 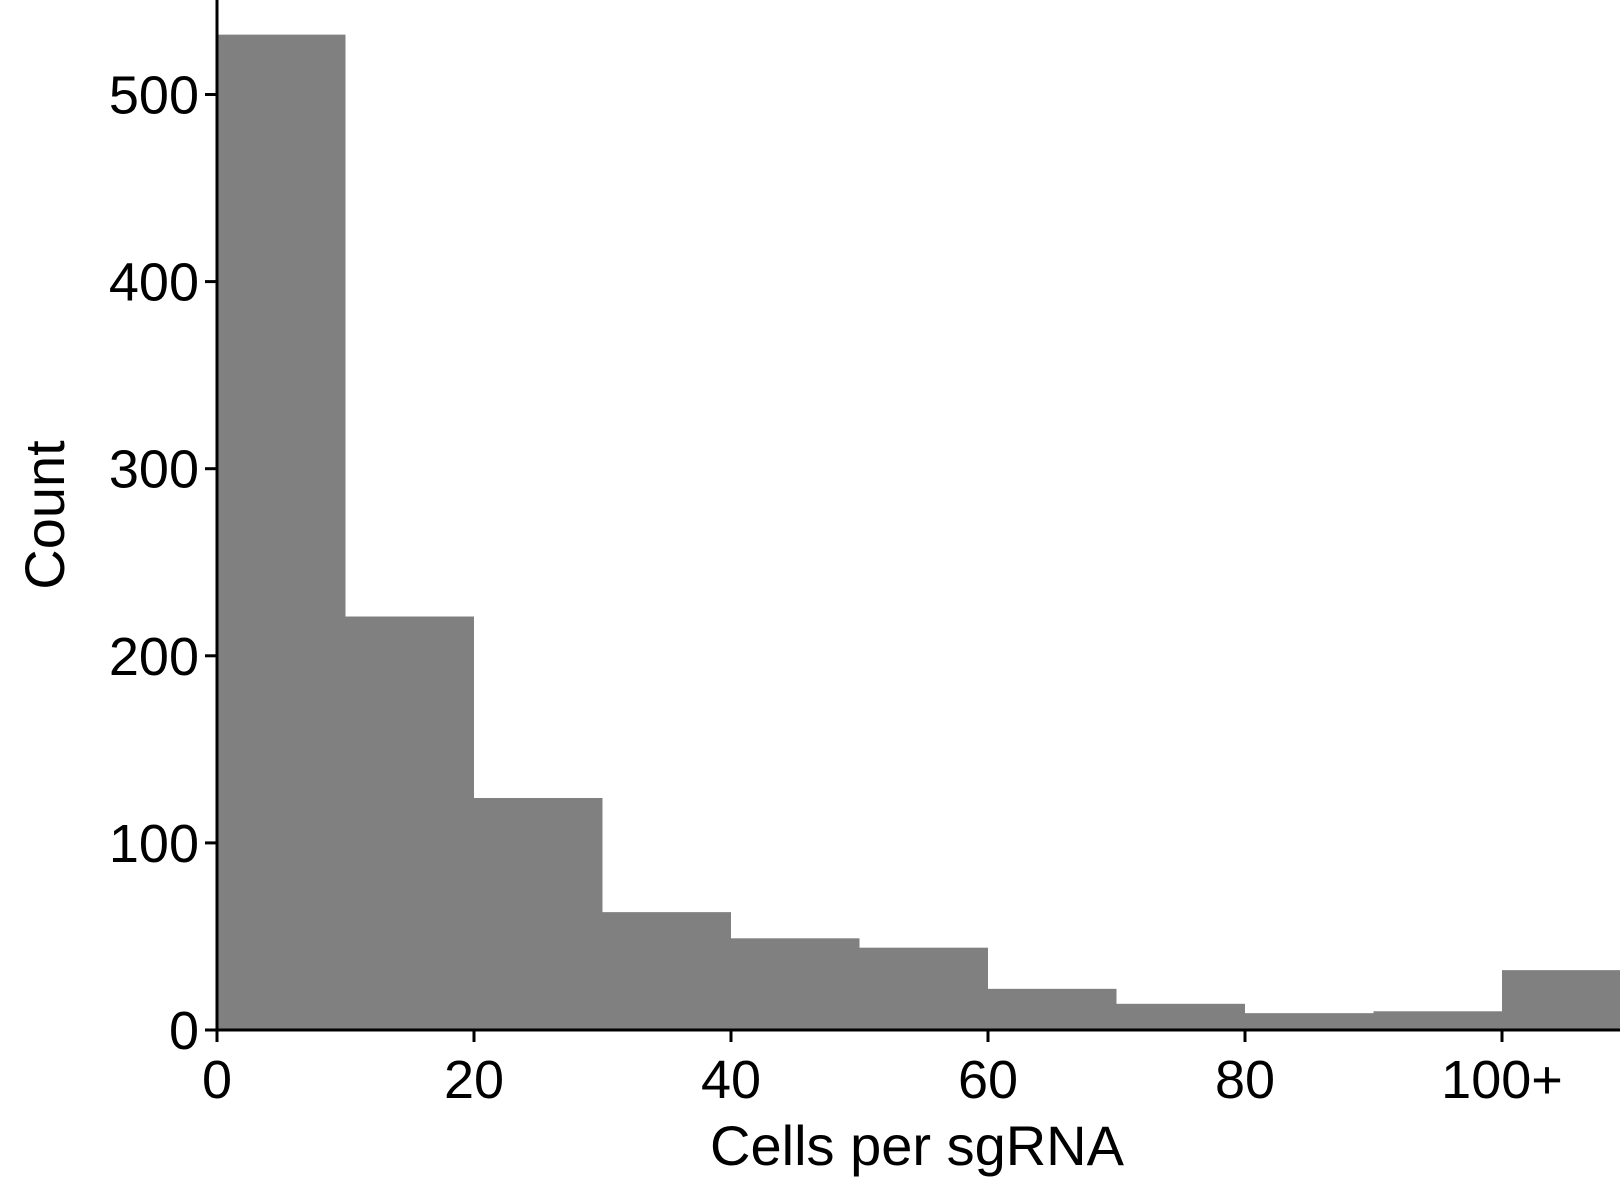 What do you see at coordinates (731, 1080) in the screenshot?
I see `x-tick-label-2: 40` at bounding box center [731, 1080].